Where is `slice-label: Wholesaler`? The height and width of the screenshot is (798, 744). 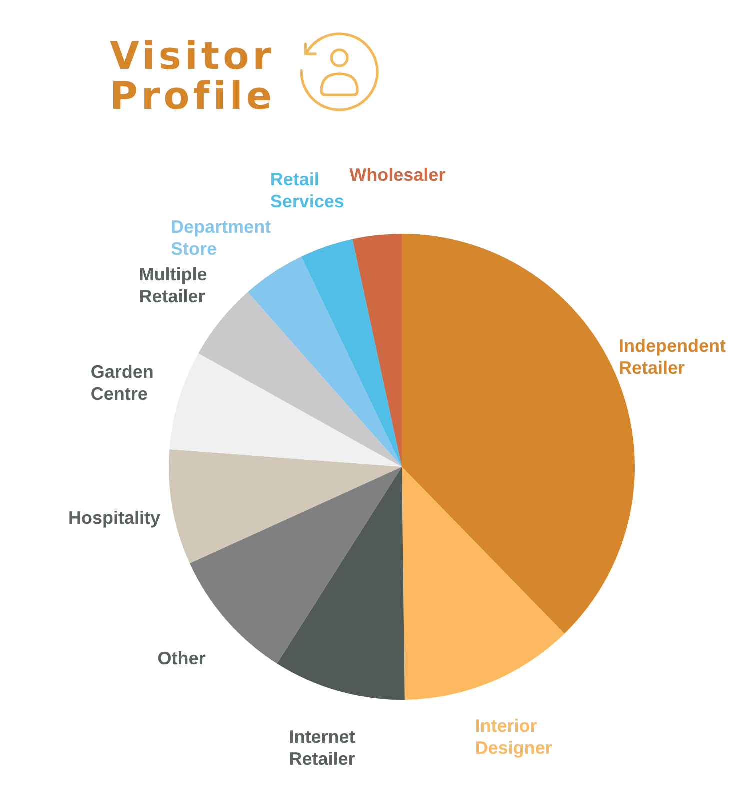 slice-label: Wholesaler is located at coordinates (398, 175).